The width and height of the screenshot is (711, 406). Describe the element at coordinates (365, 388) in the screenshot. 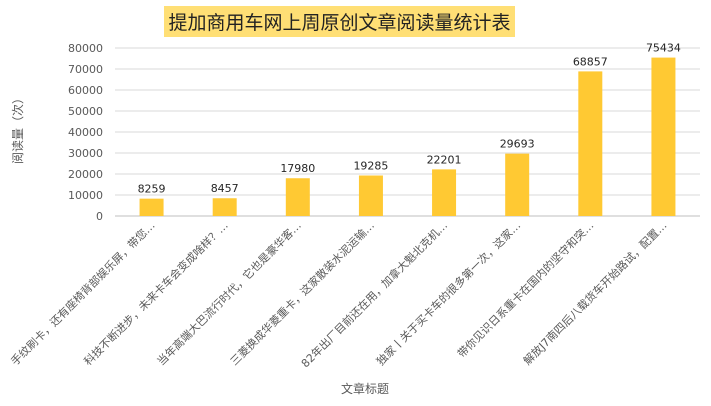

I see `x-axis-title: 文章标题` at that location.